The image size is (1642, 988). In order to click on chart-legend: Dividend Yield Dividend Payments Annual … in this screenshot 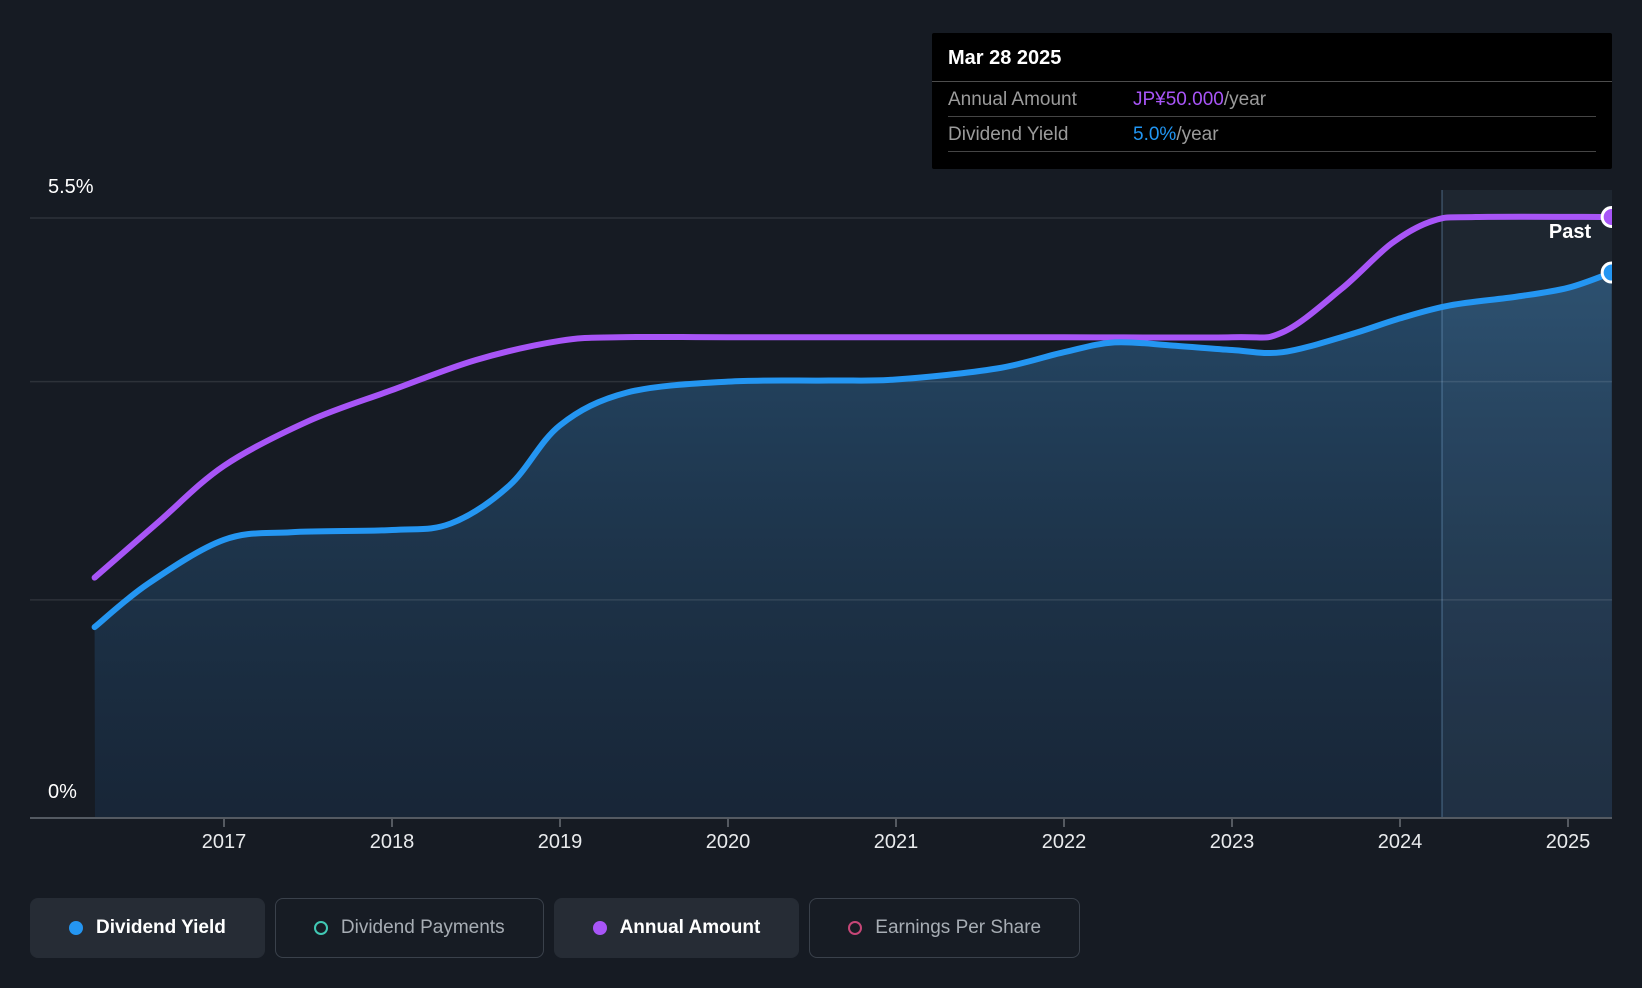, I will do `click(555, 928)`.